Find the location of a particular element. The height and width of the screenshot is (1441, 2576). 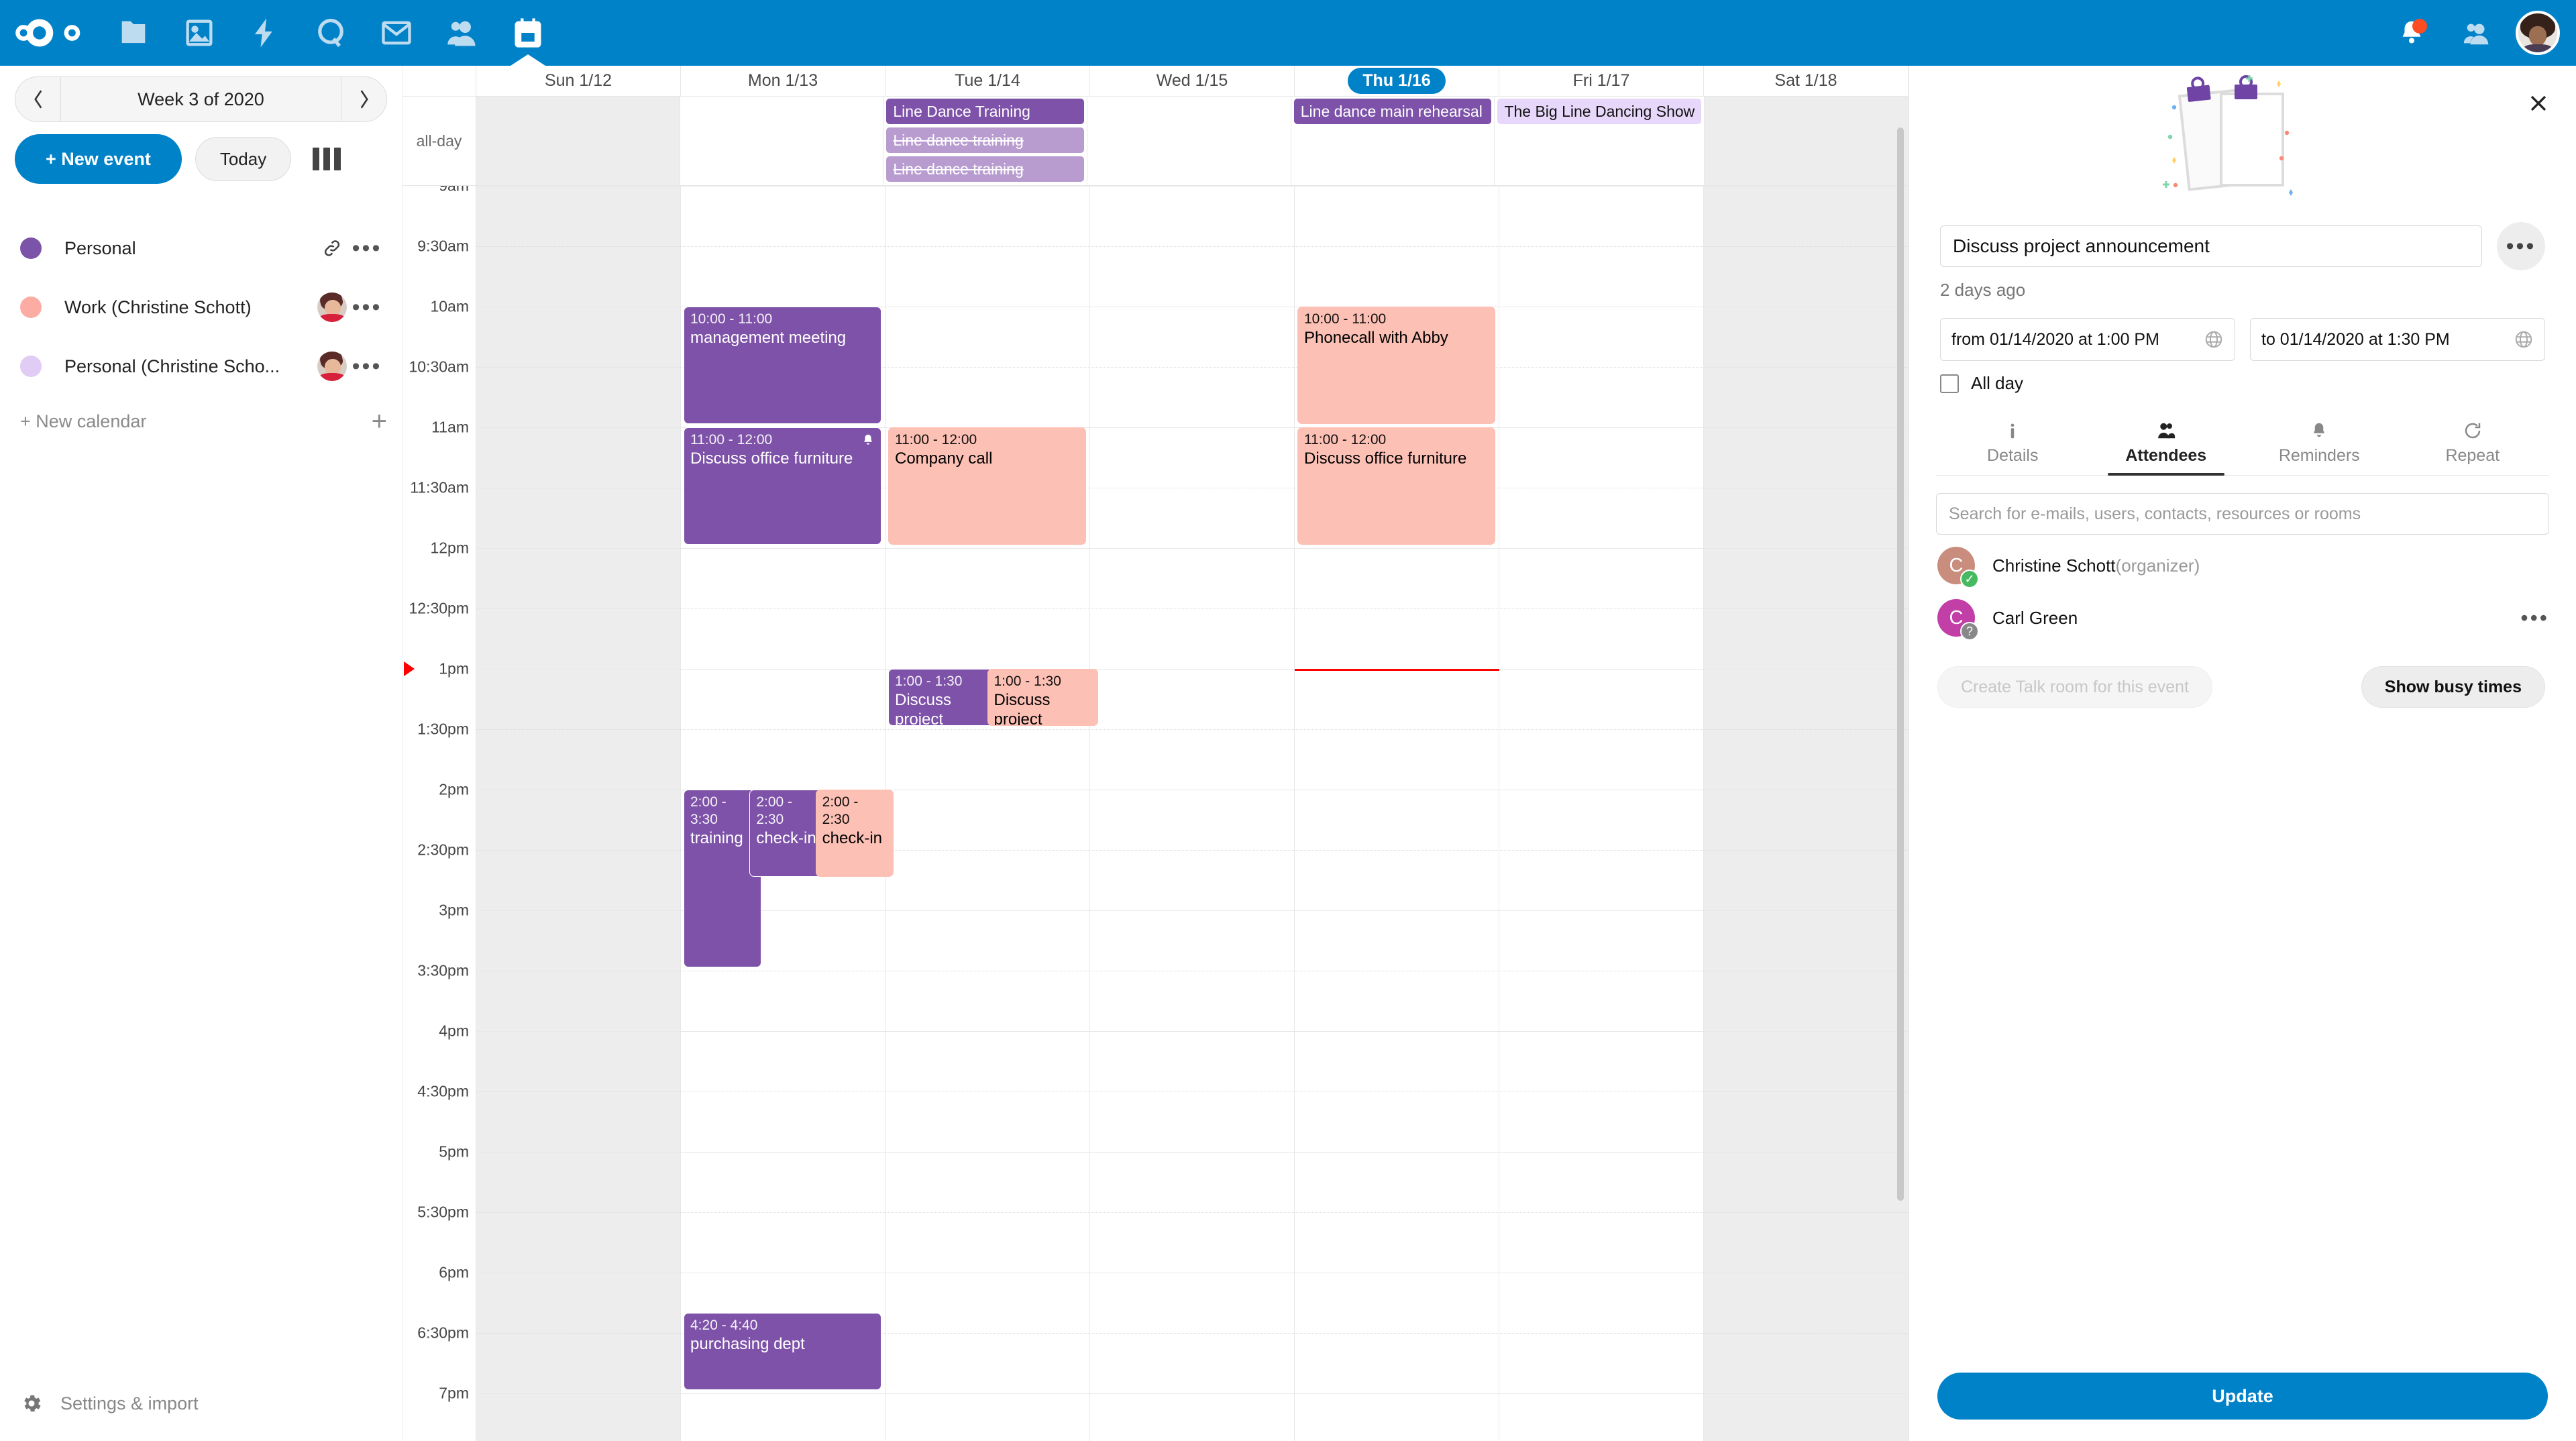

share-link-icon is located at coordinates (332, 248).